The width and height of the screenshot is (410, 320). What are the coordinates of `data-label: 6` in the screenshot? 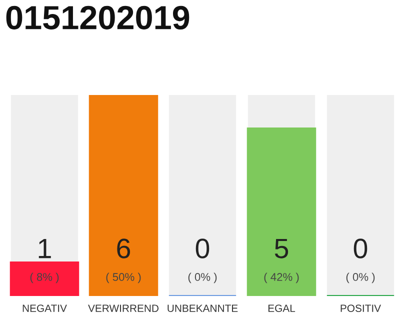 It's located at (123, 248).